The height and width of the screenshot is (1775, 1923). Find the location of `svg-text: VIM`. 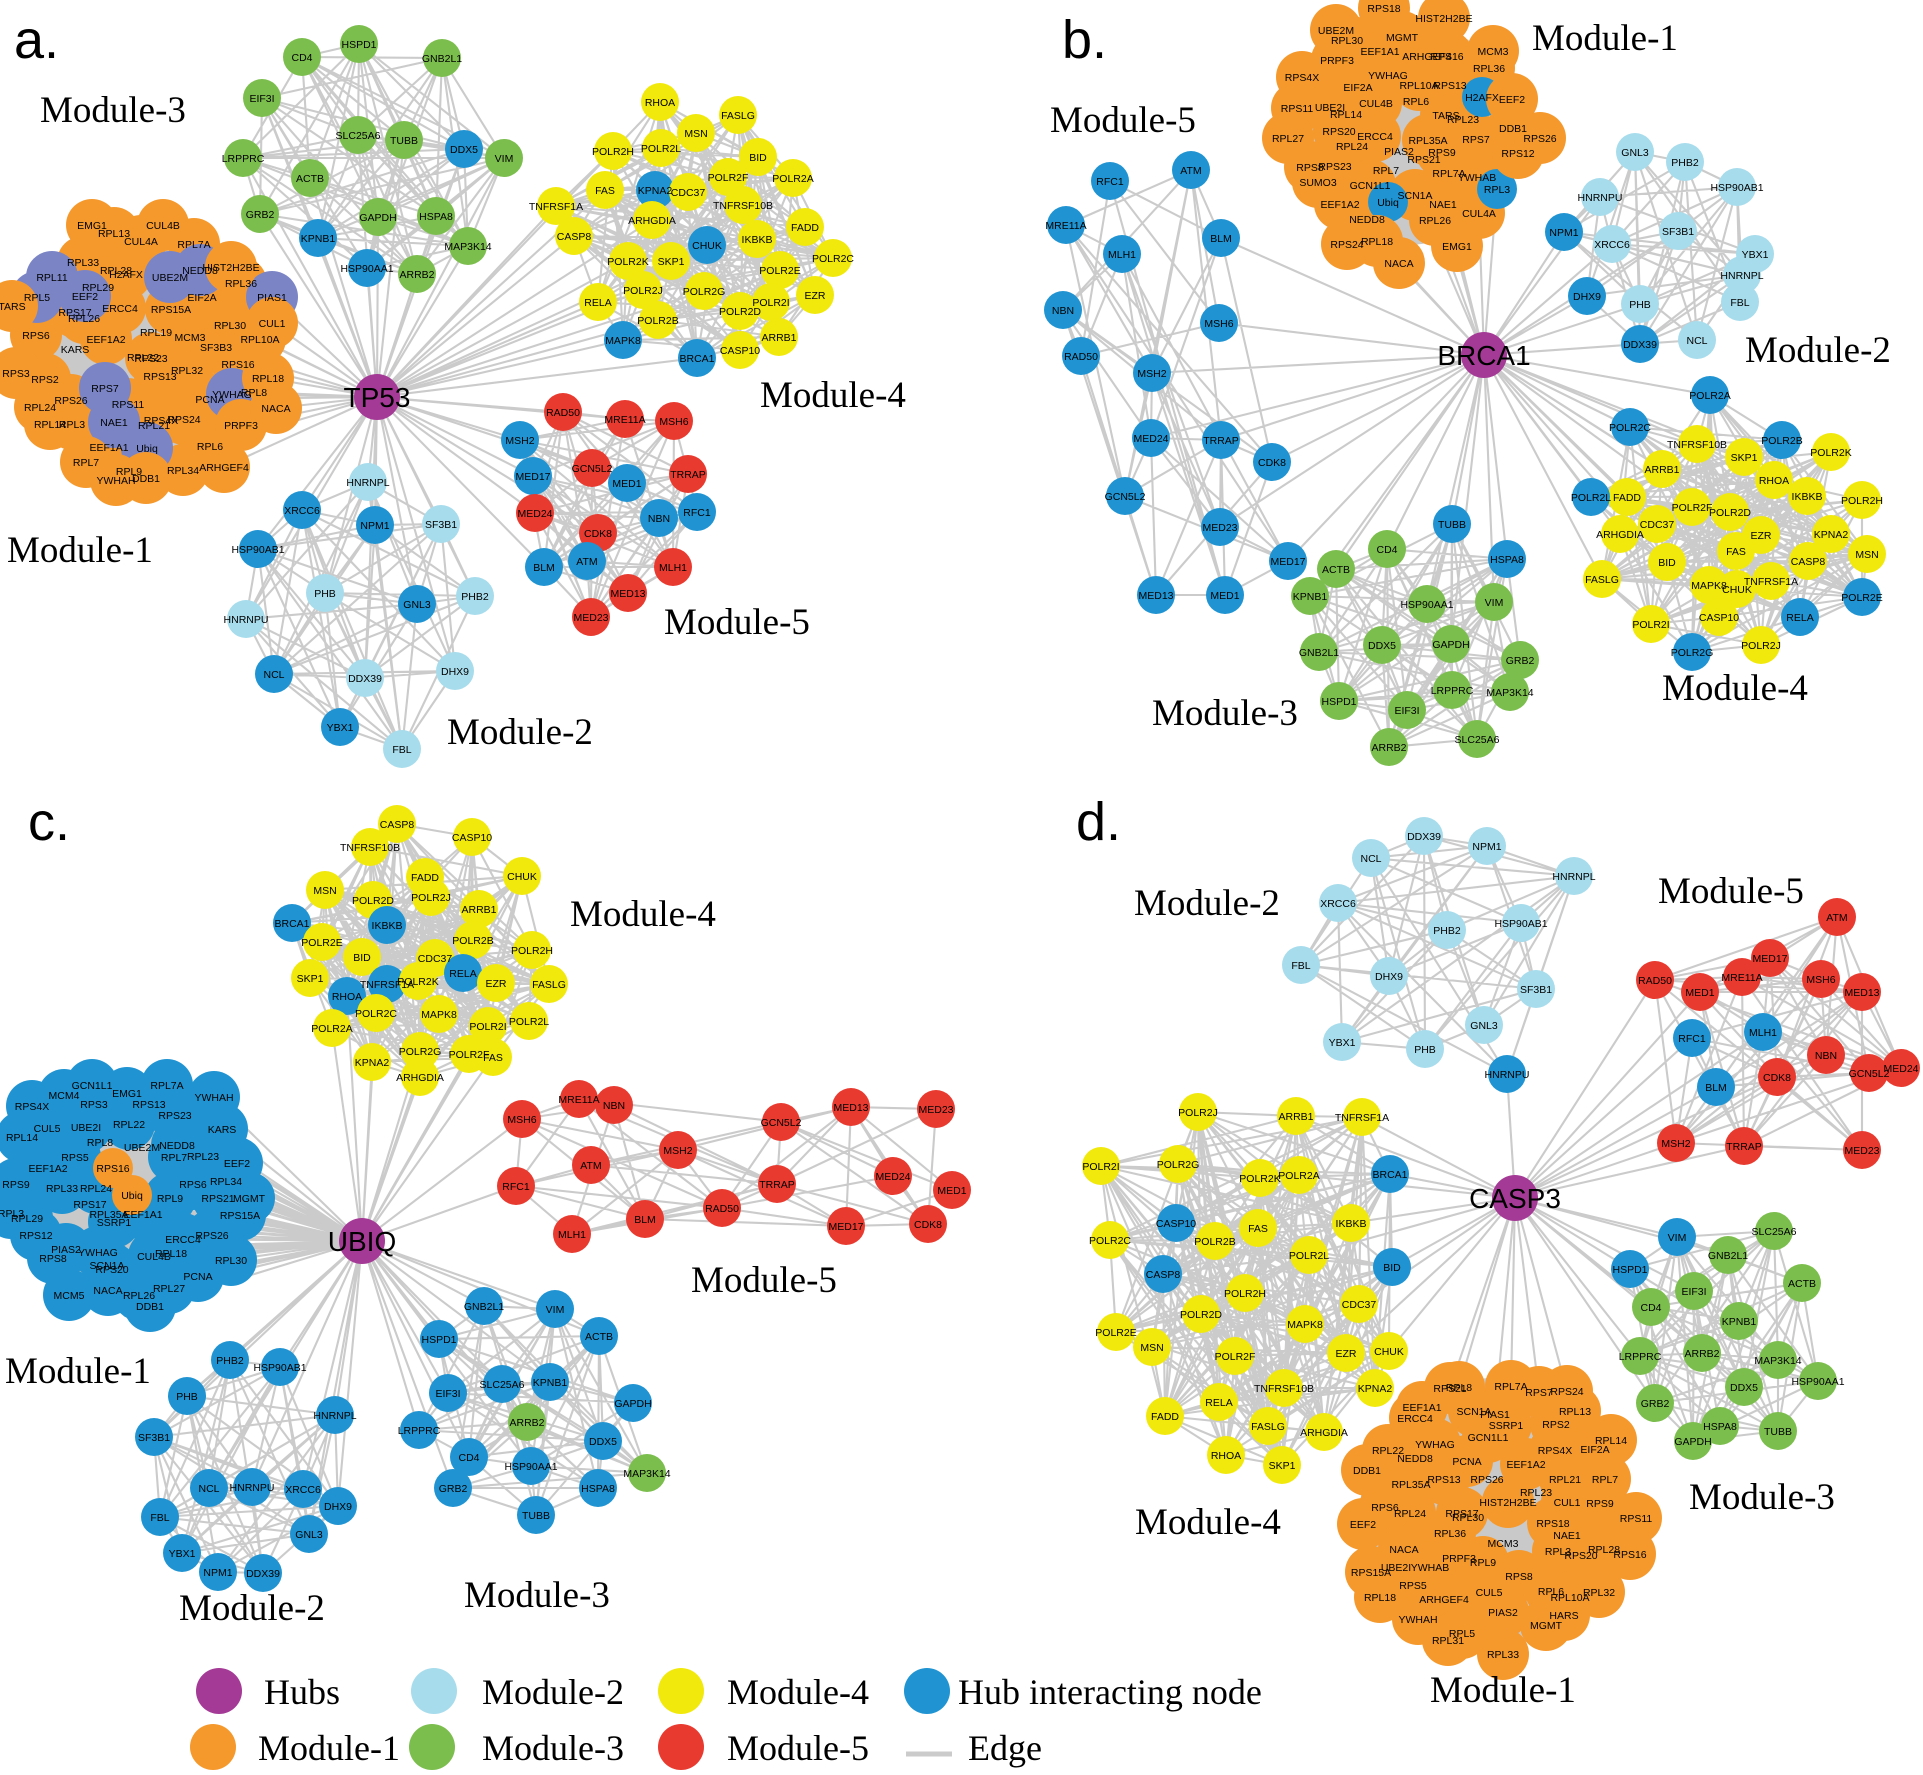

svg-text: VIM is located at coordinates (555, 1310).